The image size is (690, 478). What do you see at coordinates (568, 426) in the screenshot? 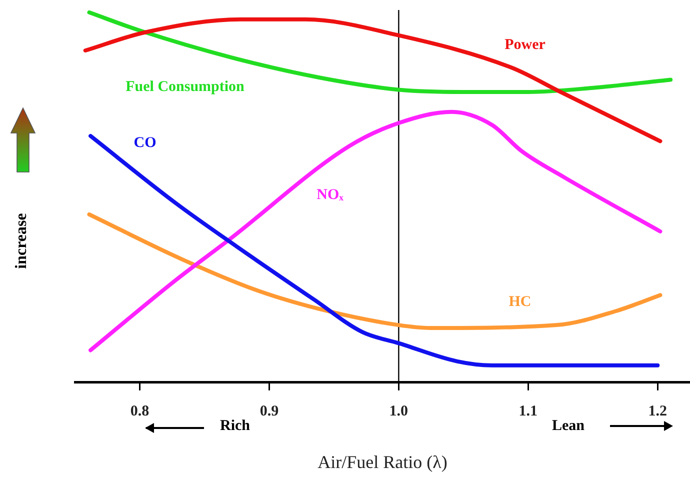
I see `text: Lean` at bounding box center [568, 426].